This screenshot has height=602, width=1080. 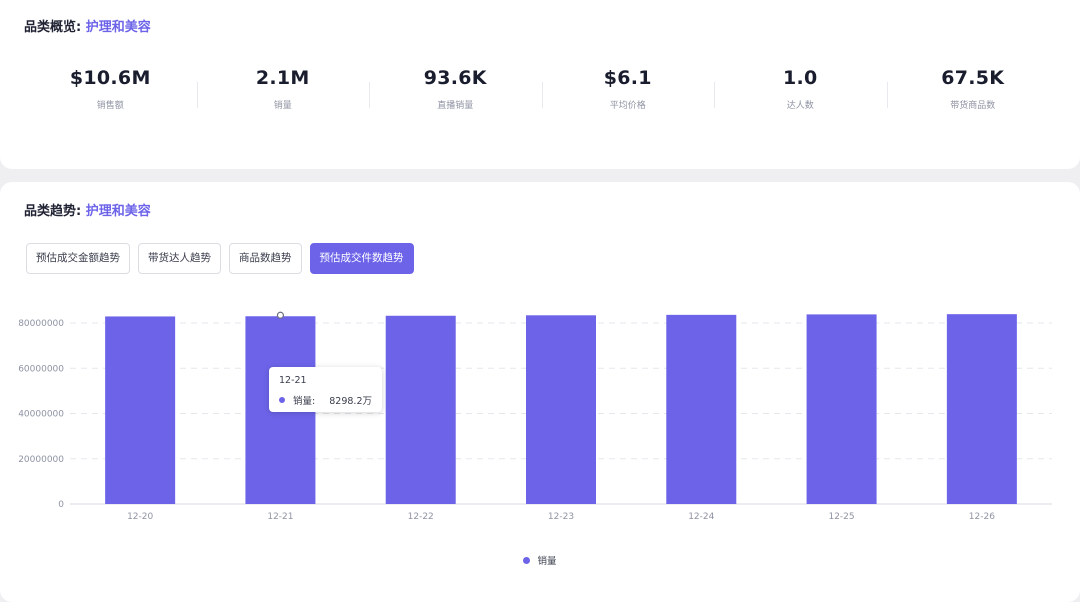 I want to click on metric-value: 1.0, so click(x=800, y=78).